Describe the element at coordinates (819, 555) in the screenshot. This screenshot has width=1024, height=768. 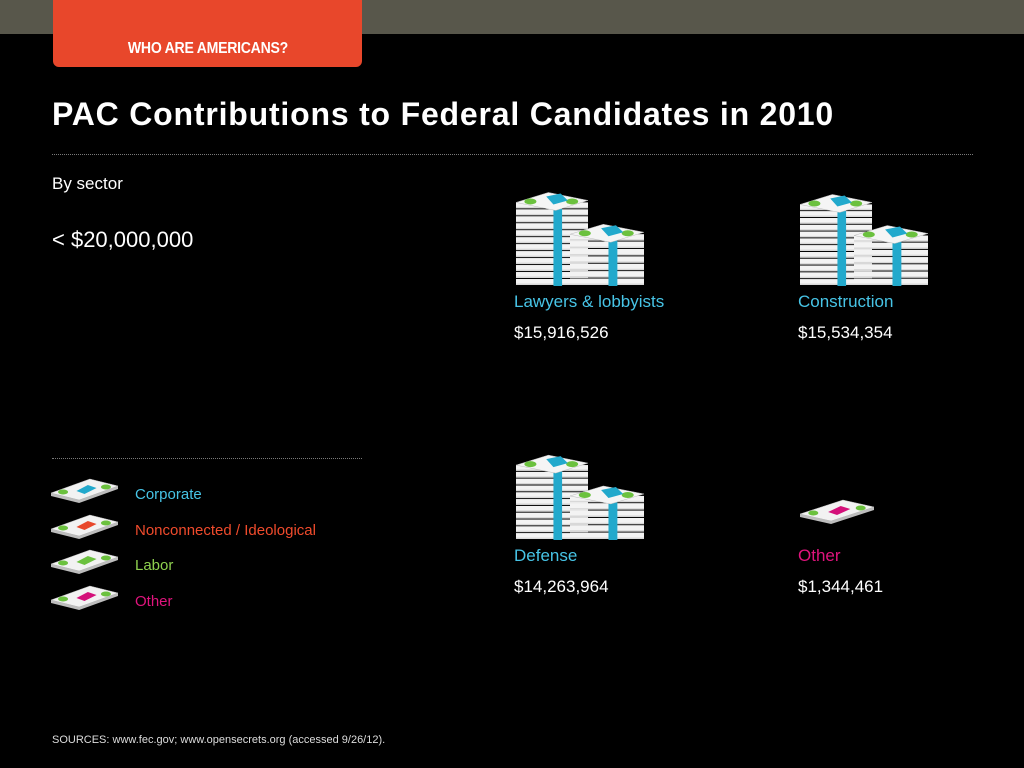
I see `sector-label: Other` at that location.